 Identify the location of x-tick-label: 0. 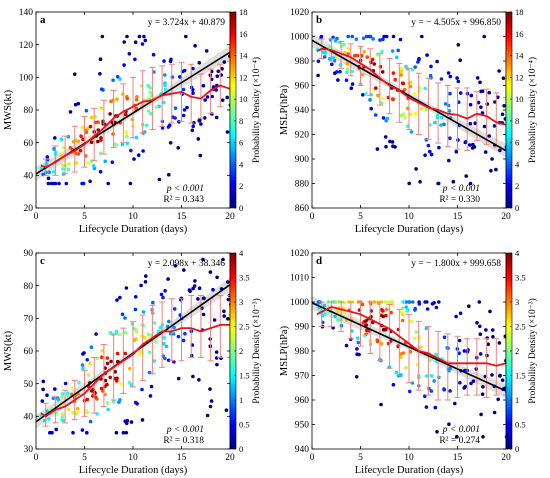
(36, 458).